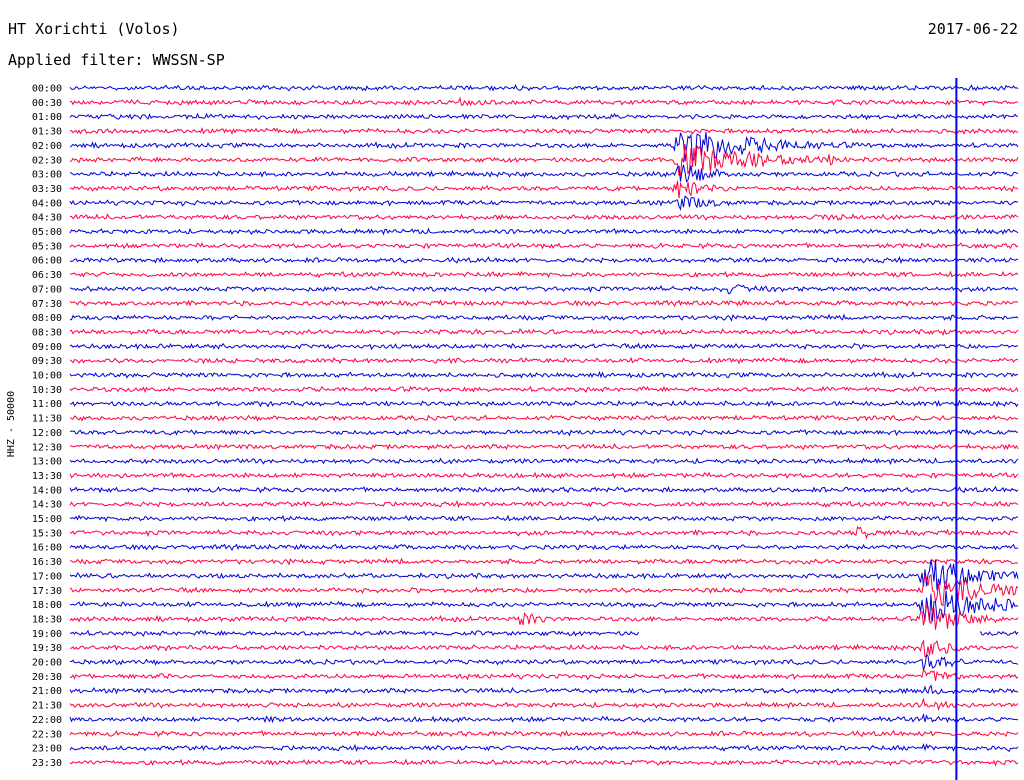 The image size is (1024, 780). I want to click on row-time-label: 12:30, so click(47, 447).